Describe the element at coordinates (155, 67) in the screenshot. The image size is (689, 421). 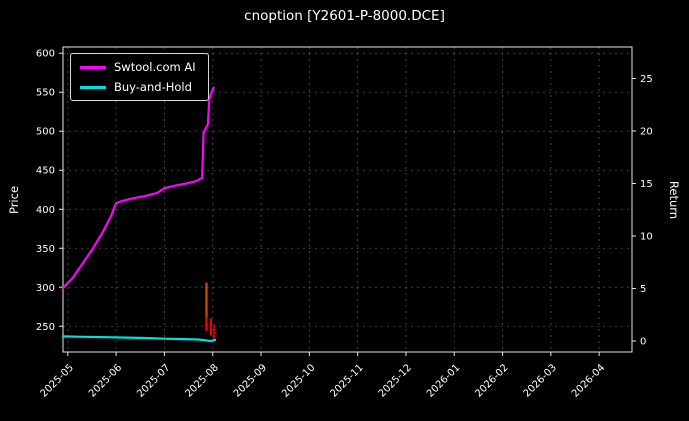
I see `legend-label-ai: Swtool.com AI` at that location.